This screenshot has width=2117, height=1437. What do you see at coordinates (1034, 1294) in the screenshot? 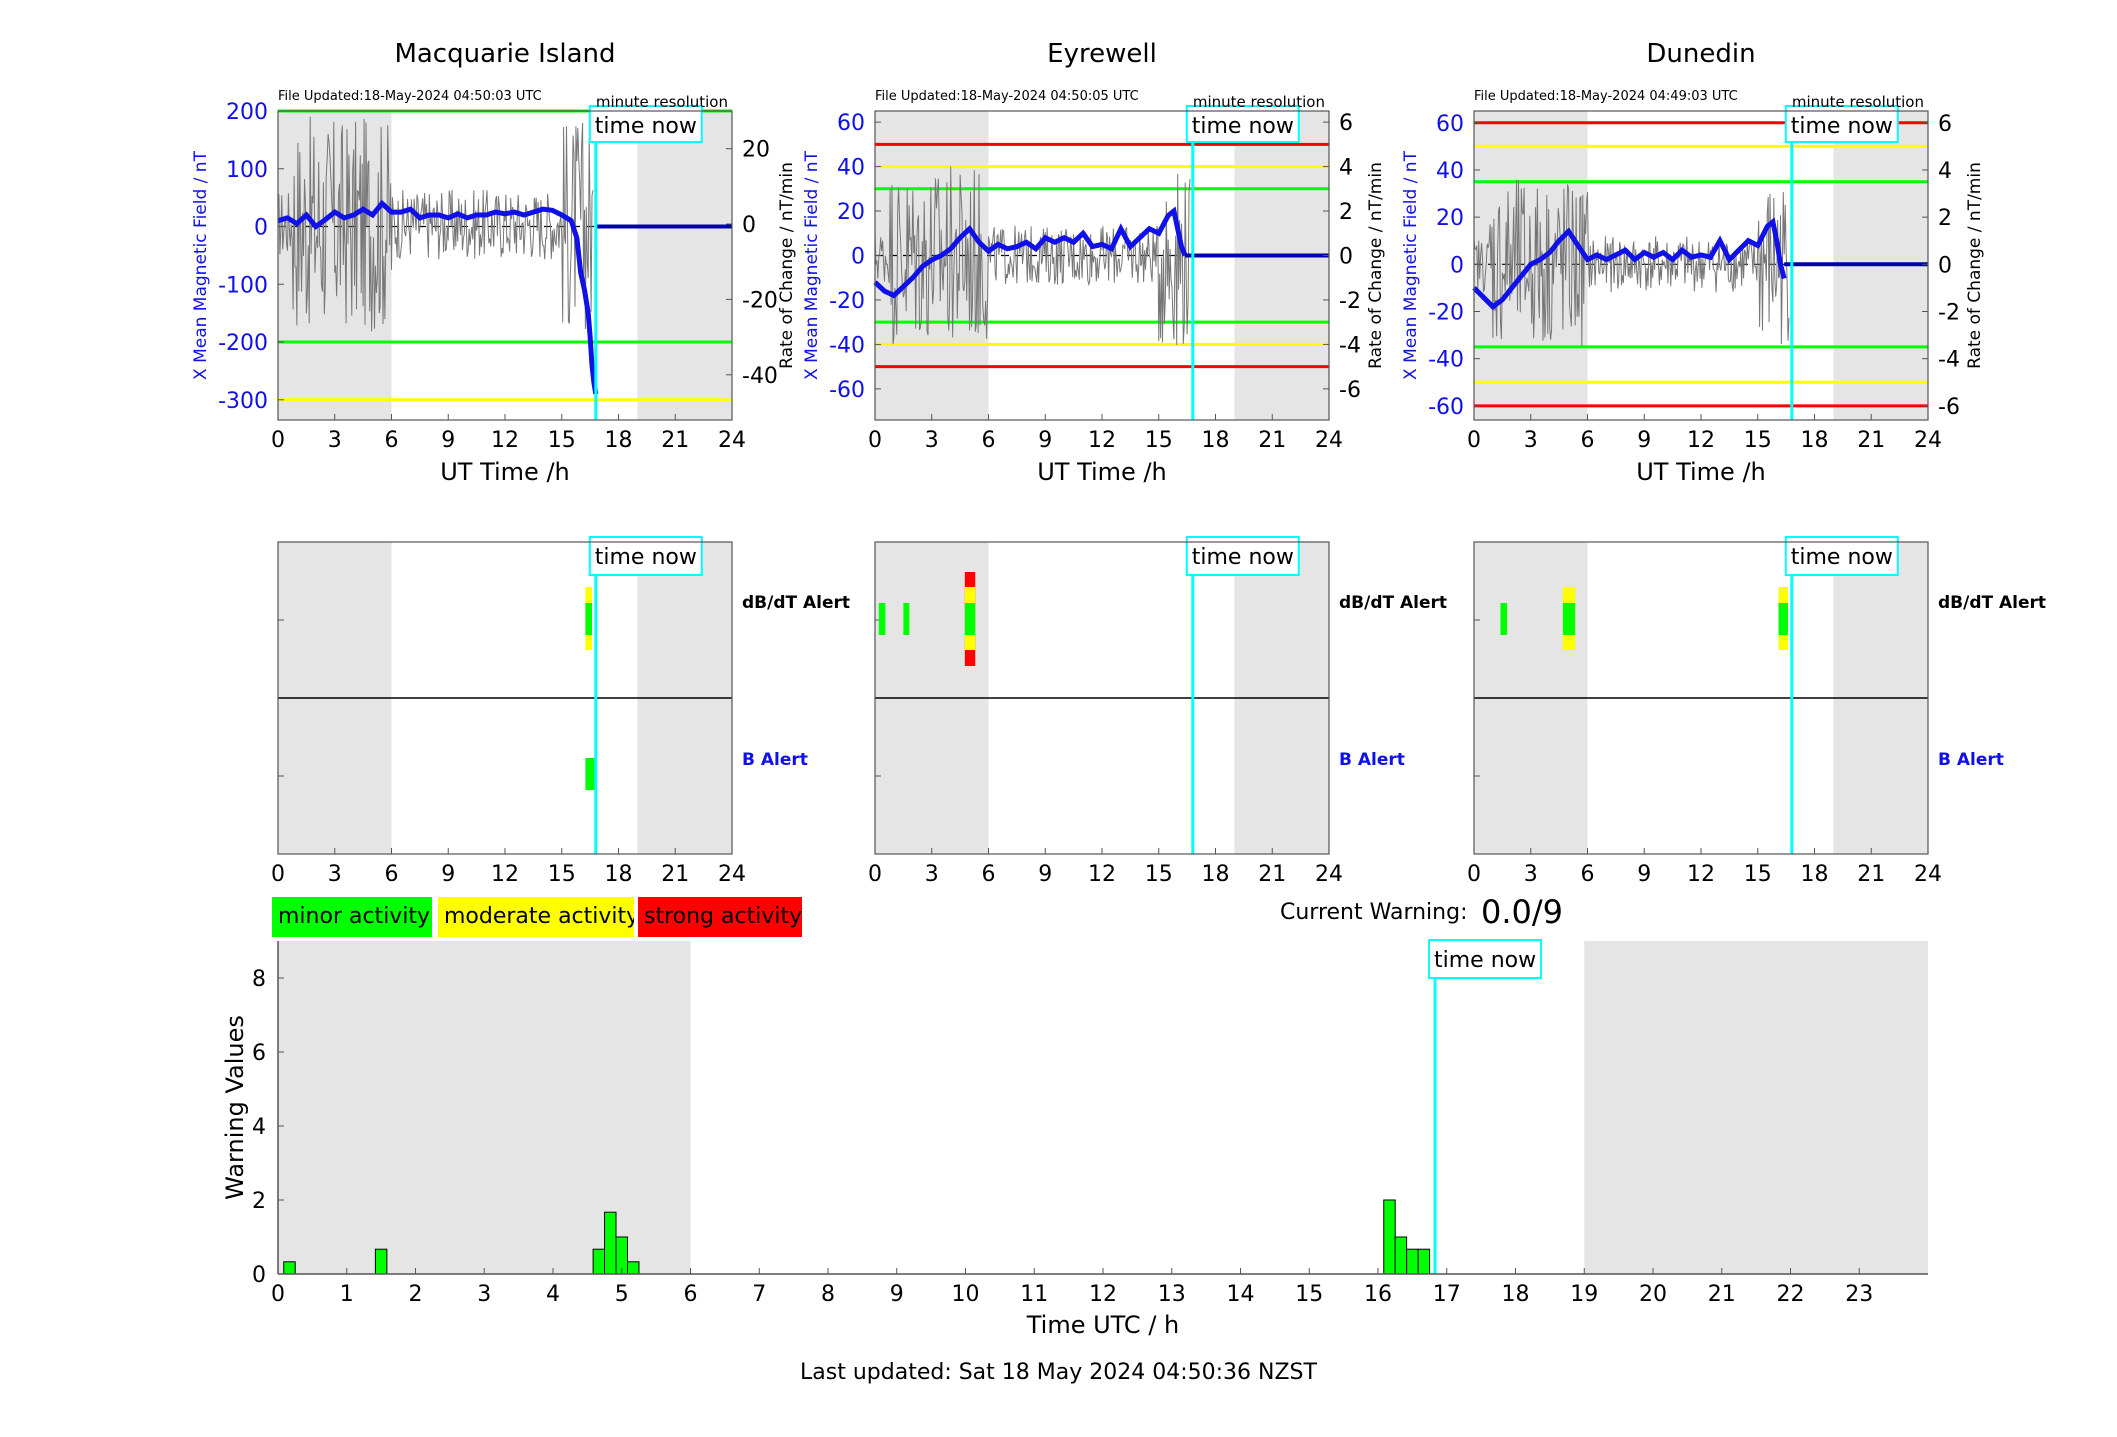
I see `warning-x-tick-label: 11` at bounding box center [1034, 1294].